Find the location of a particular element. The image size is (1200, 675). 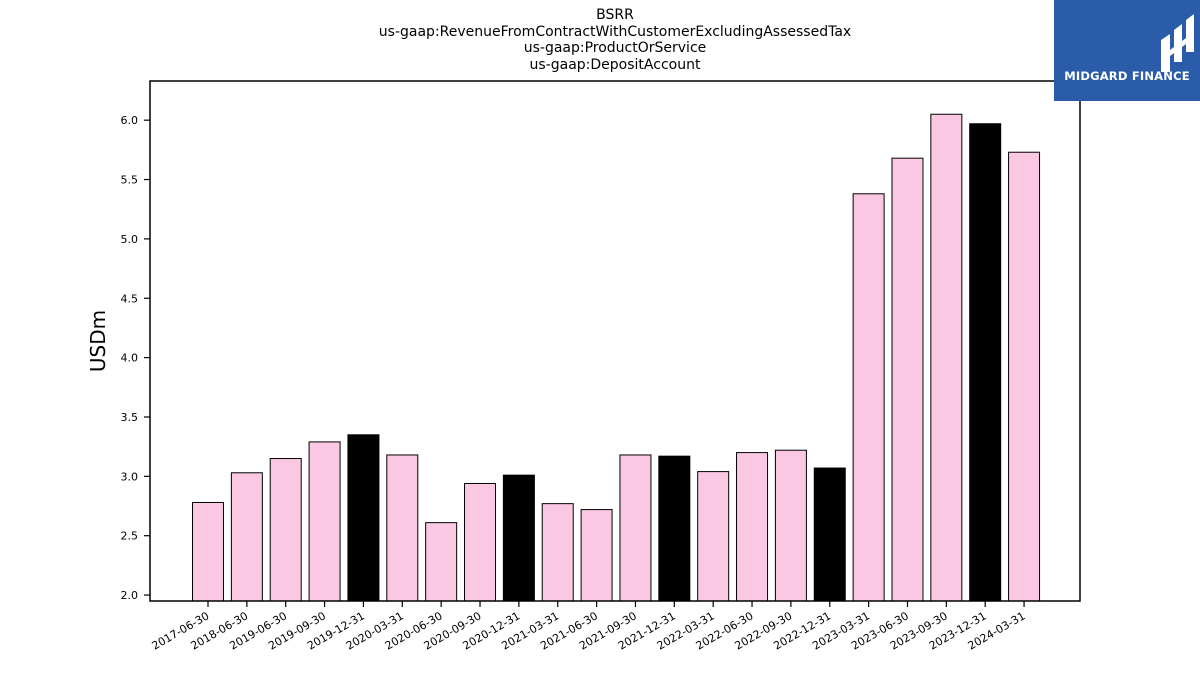

y-axis-label: USDm is located at coordinates (98, 341).